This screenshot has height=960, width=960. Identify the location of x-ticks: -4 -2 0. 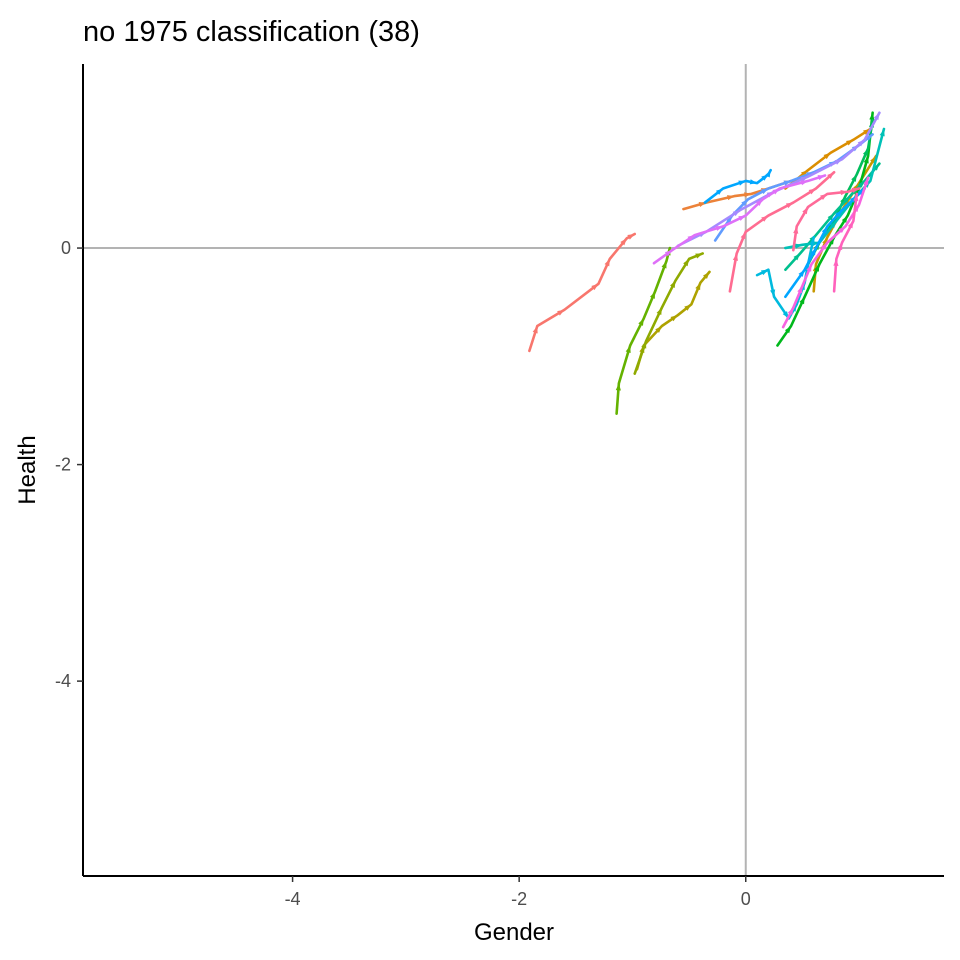
(518, 892).